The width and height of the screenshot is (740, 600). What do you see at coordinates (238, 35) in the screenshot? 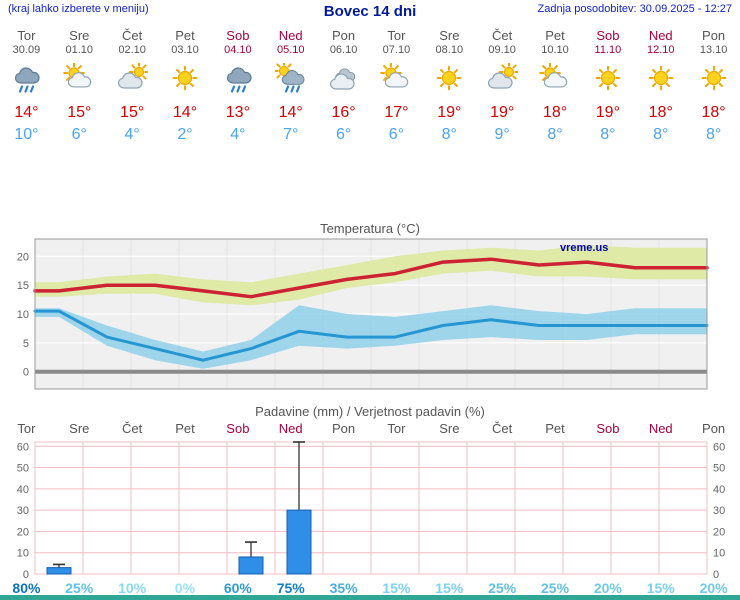
I see `day-name: Sob` at bounding box center [238, 35].